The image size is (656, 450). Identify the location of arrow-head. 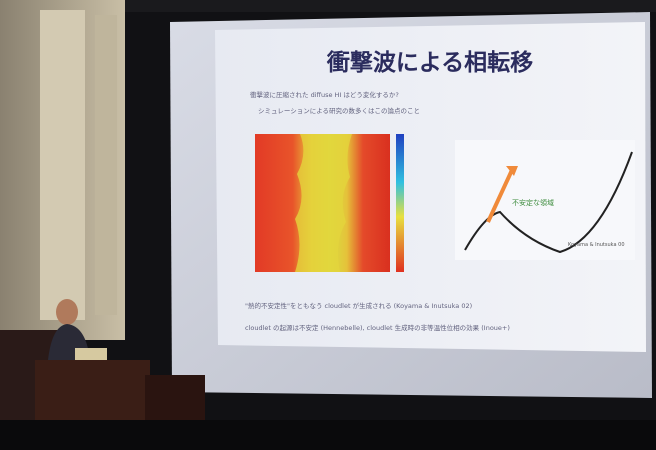
(512, 171).